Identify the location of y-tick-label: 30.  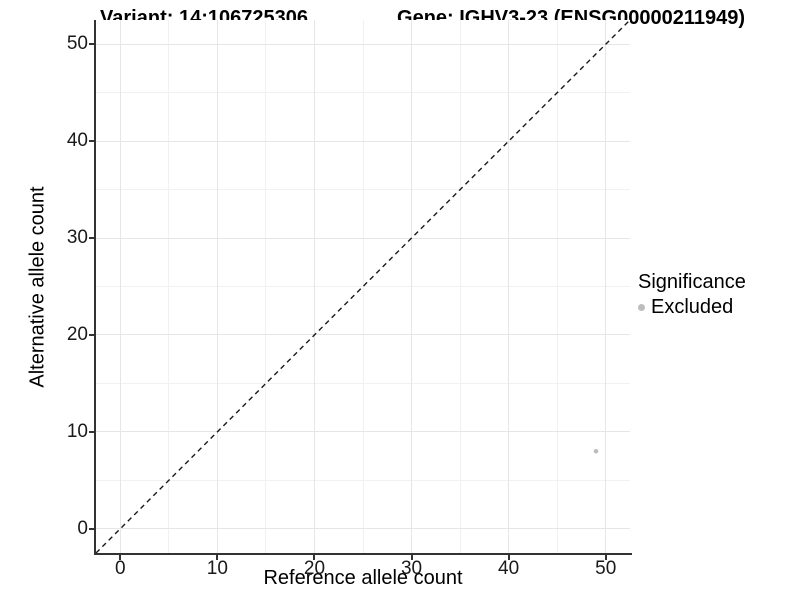
(77, 238).